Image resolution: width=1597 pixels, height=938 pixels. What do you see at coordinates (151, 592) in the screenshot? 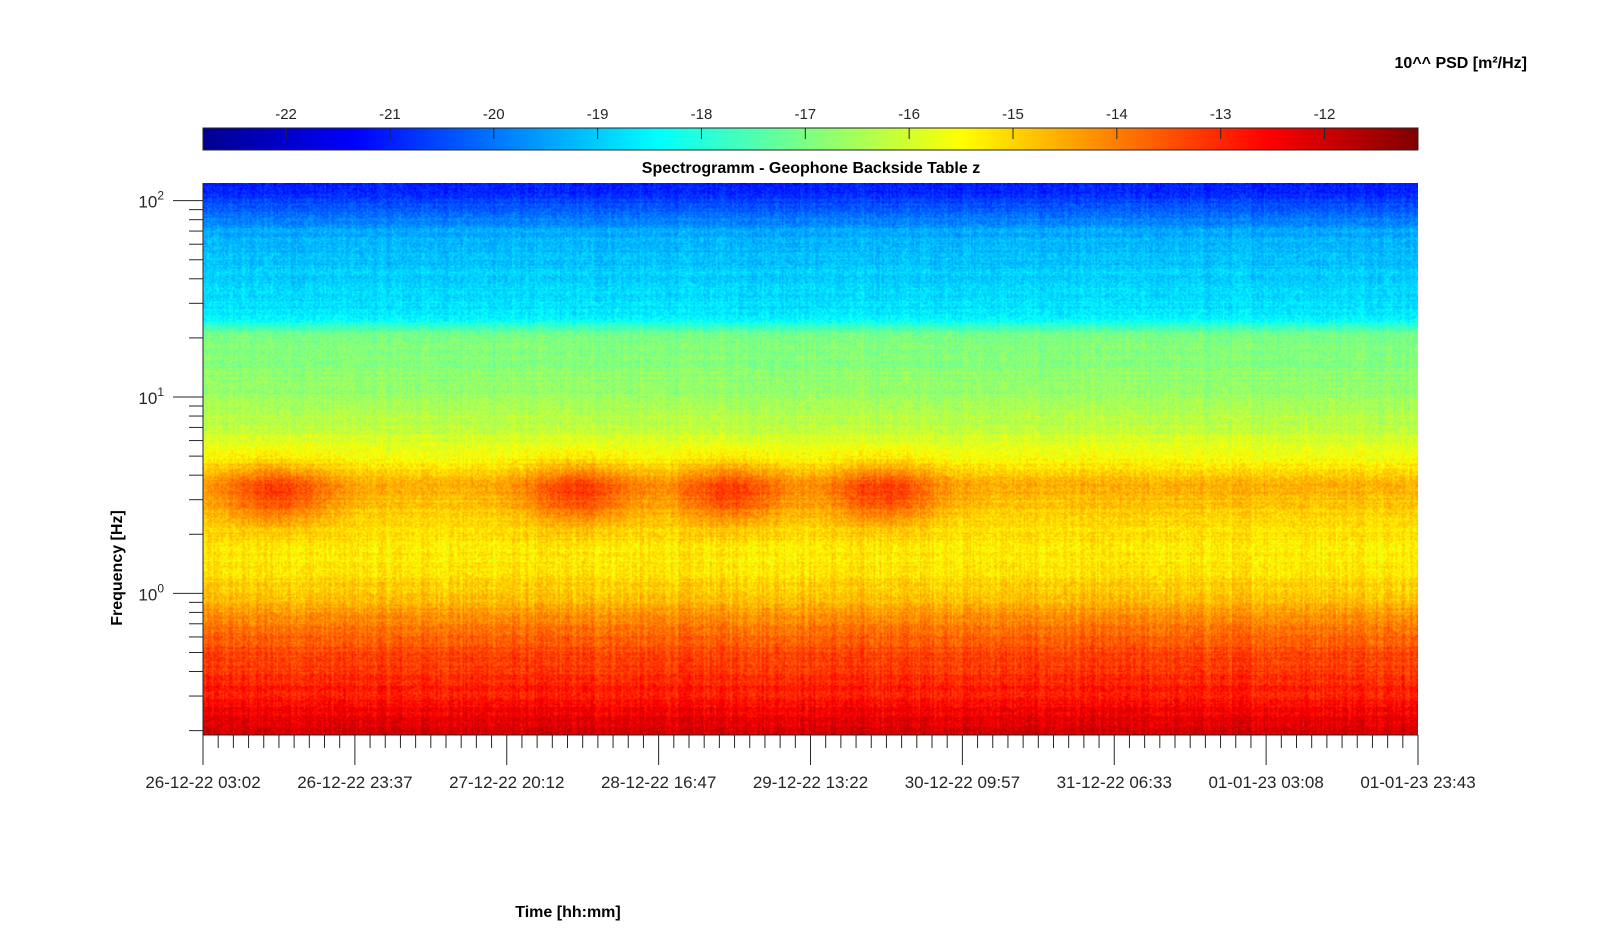
I see `y-tick-label: 10⁰` at bounding box center [151, 592].